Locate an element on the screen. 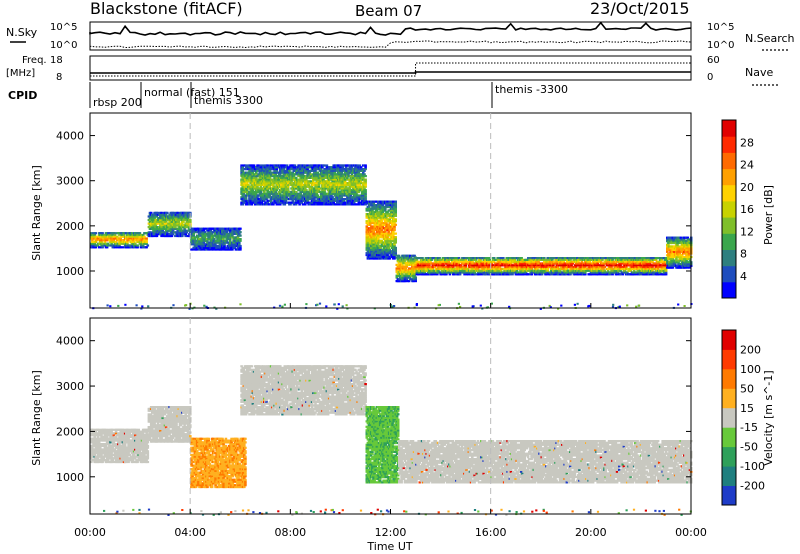  nave-trace is located at coordinates (390, 69).